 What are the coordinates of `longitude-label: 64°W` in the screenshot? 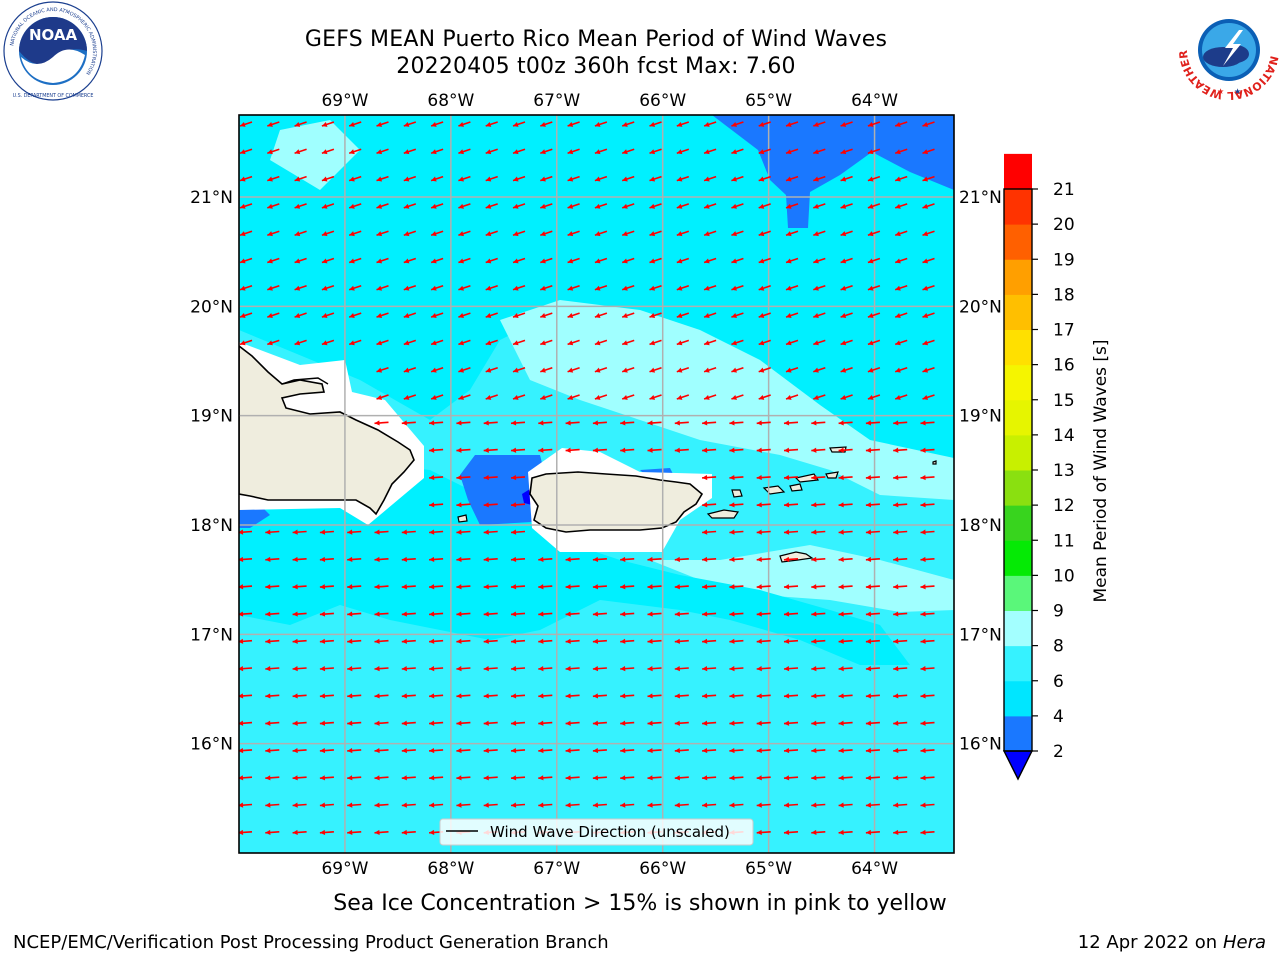 It's located at (874, 869).